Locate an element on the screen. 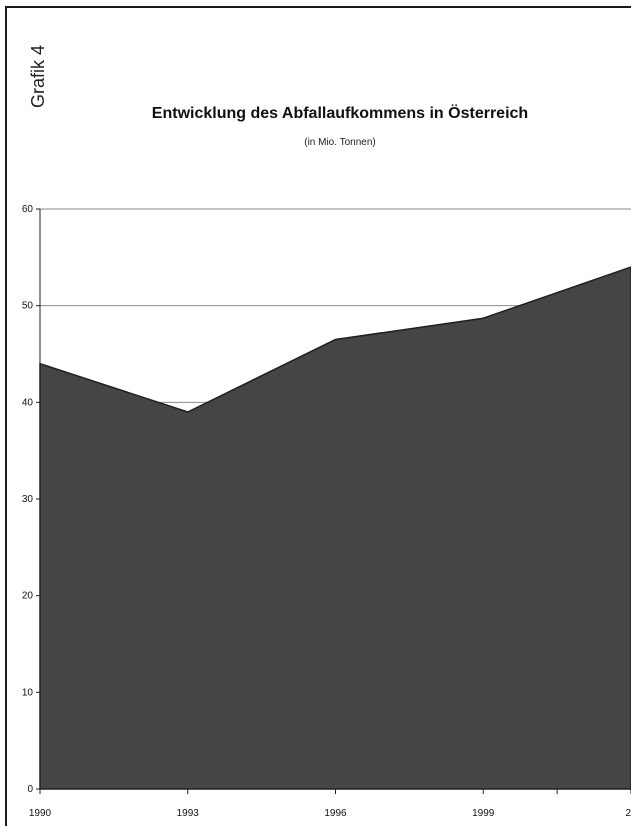 Image resolution: width=631 pixels, height=826 pixels. x-tick-labels: 1990 1993 1996 1999 2 is located at coordinates (330, 804).